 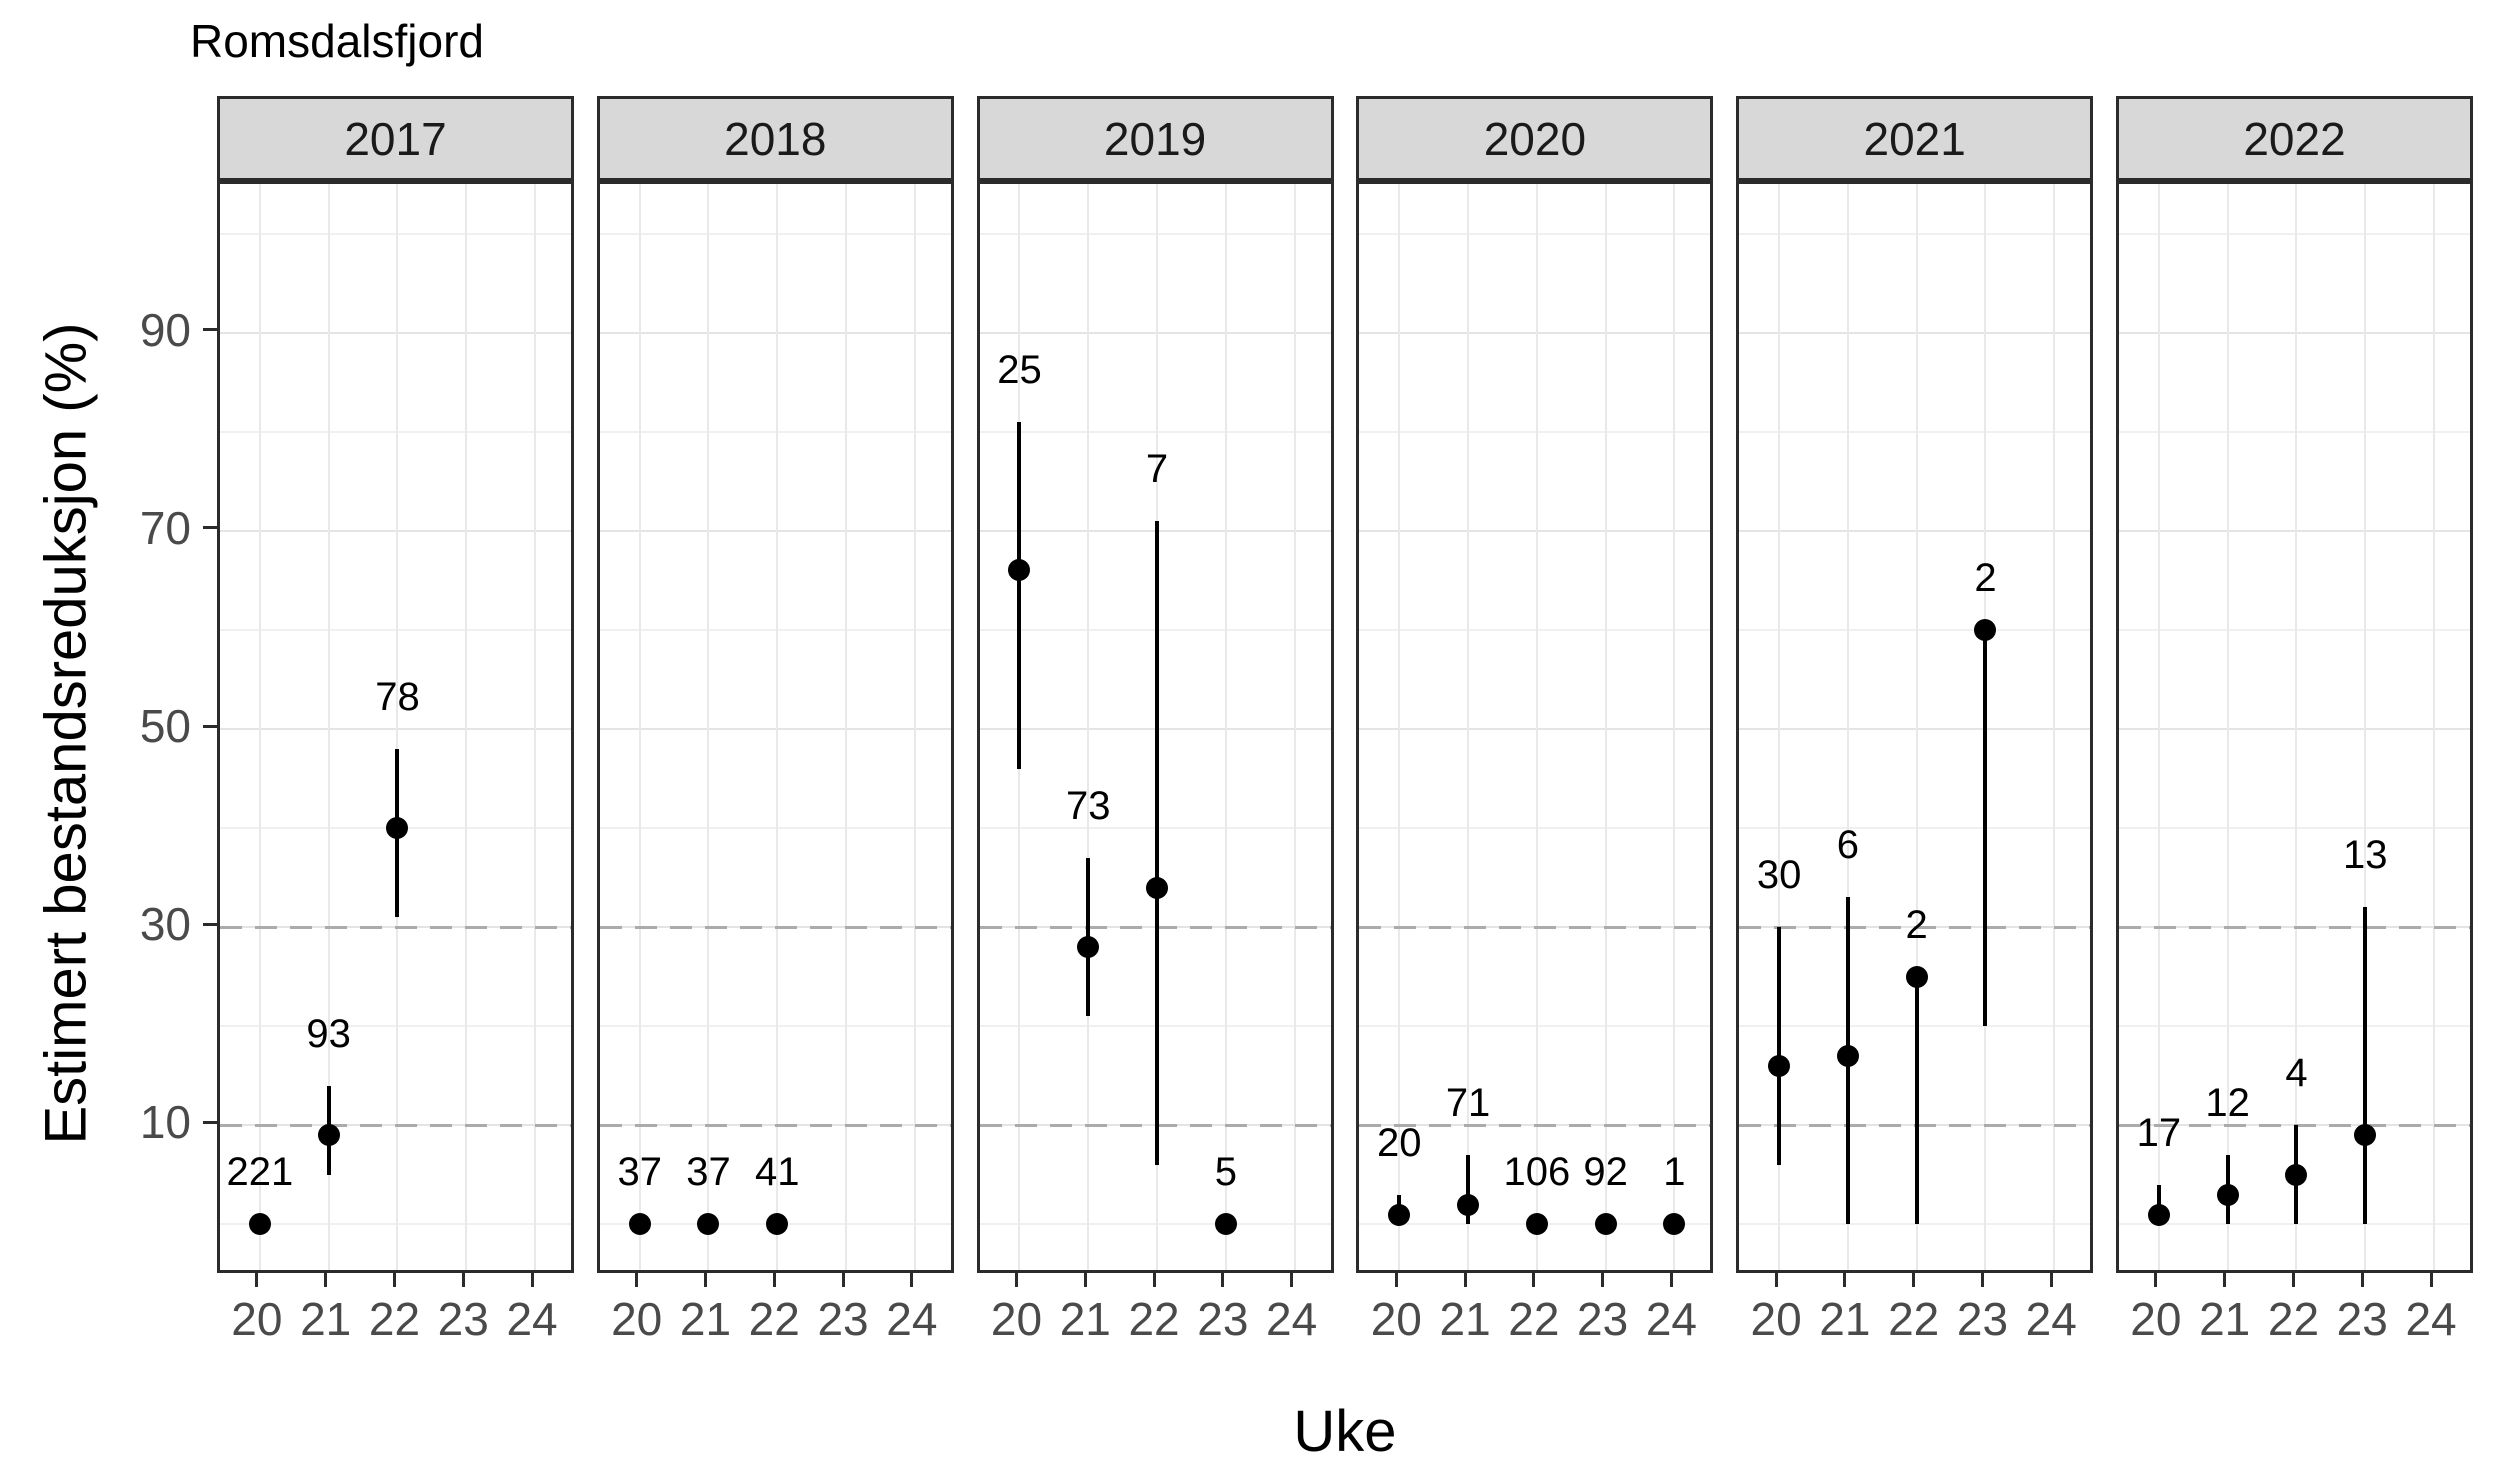 I want to click on count-label: 93, so click(x=328, y=1033).